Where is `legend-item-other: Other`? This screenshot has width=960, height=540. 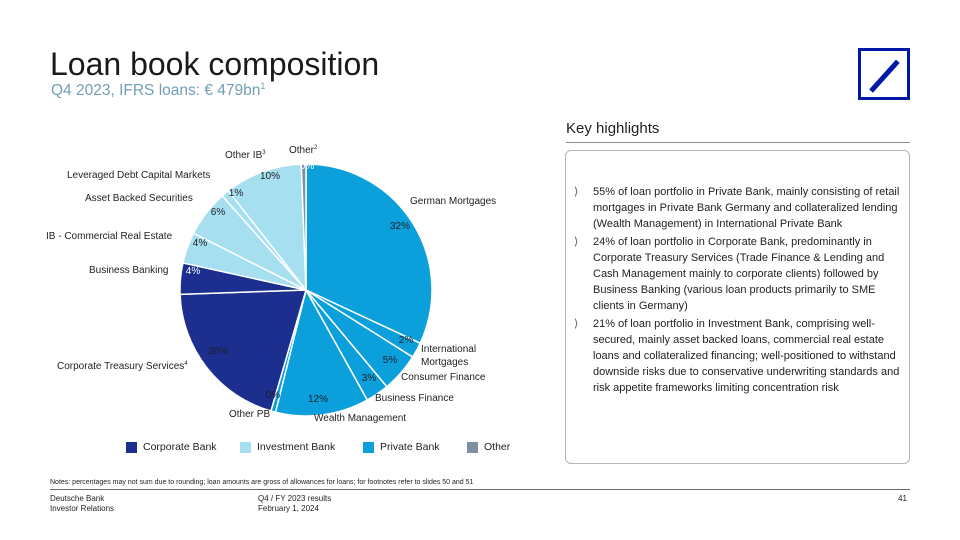
legend-item-other: Other is located at coordinates (488, 447).